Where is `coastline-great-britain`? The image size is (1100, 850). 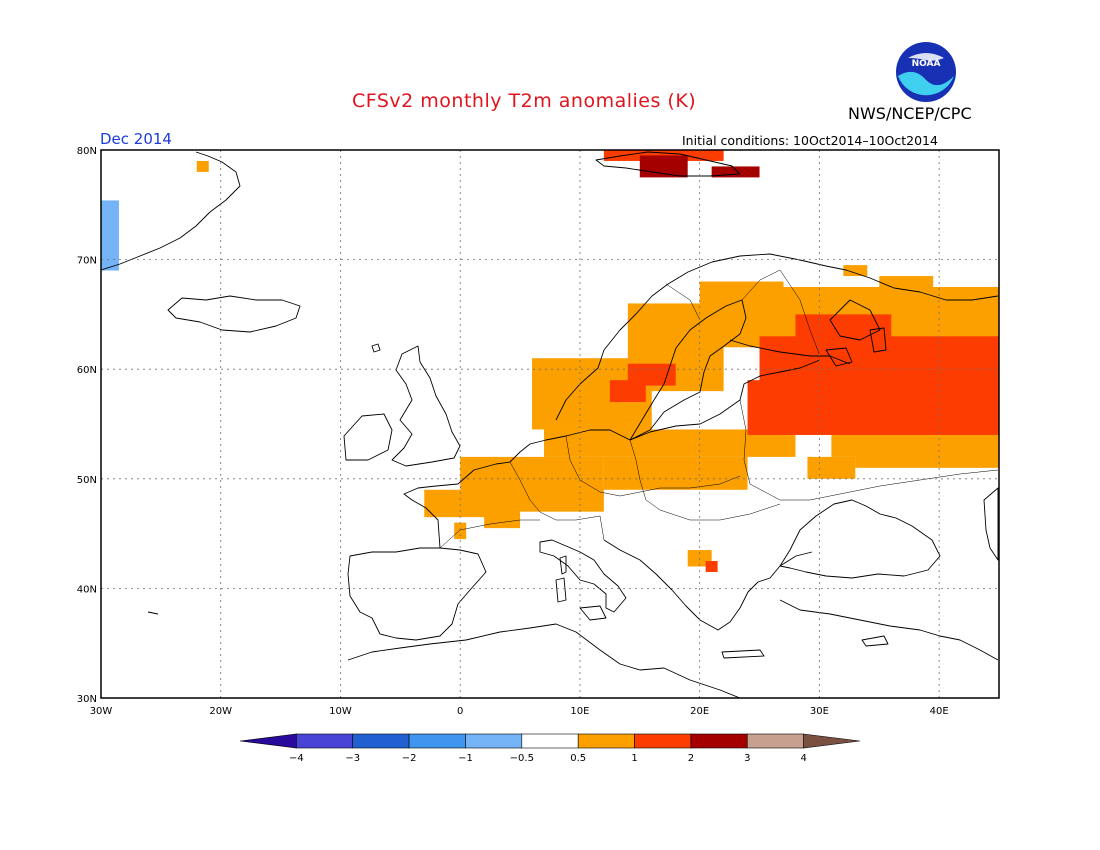 coastline-great-britain is located at coordinates (426, 406).